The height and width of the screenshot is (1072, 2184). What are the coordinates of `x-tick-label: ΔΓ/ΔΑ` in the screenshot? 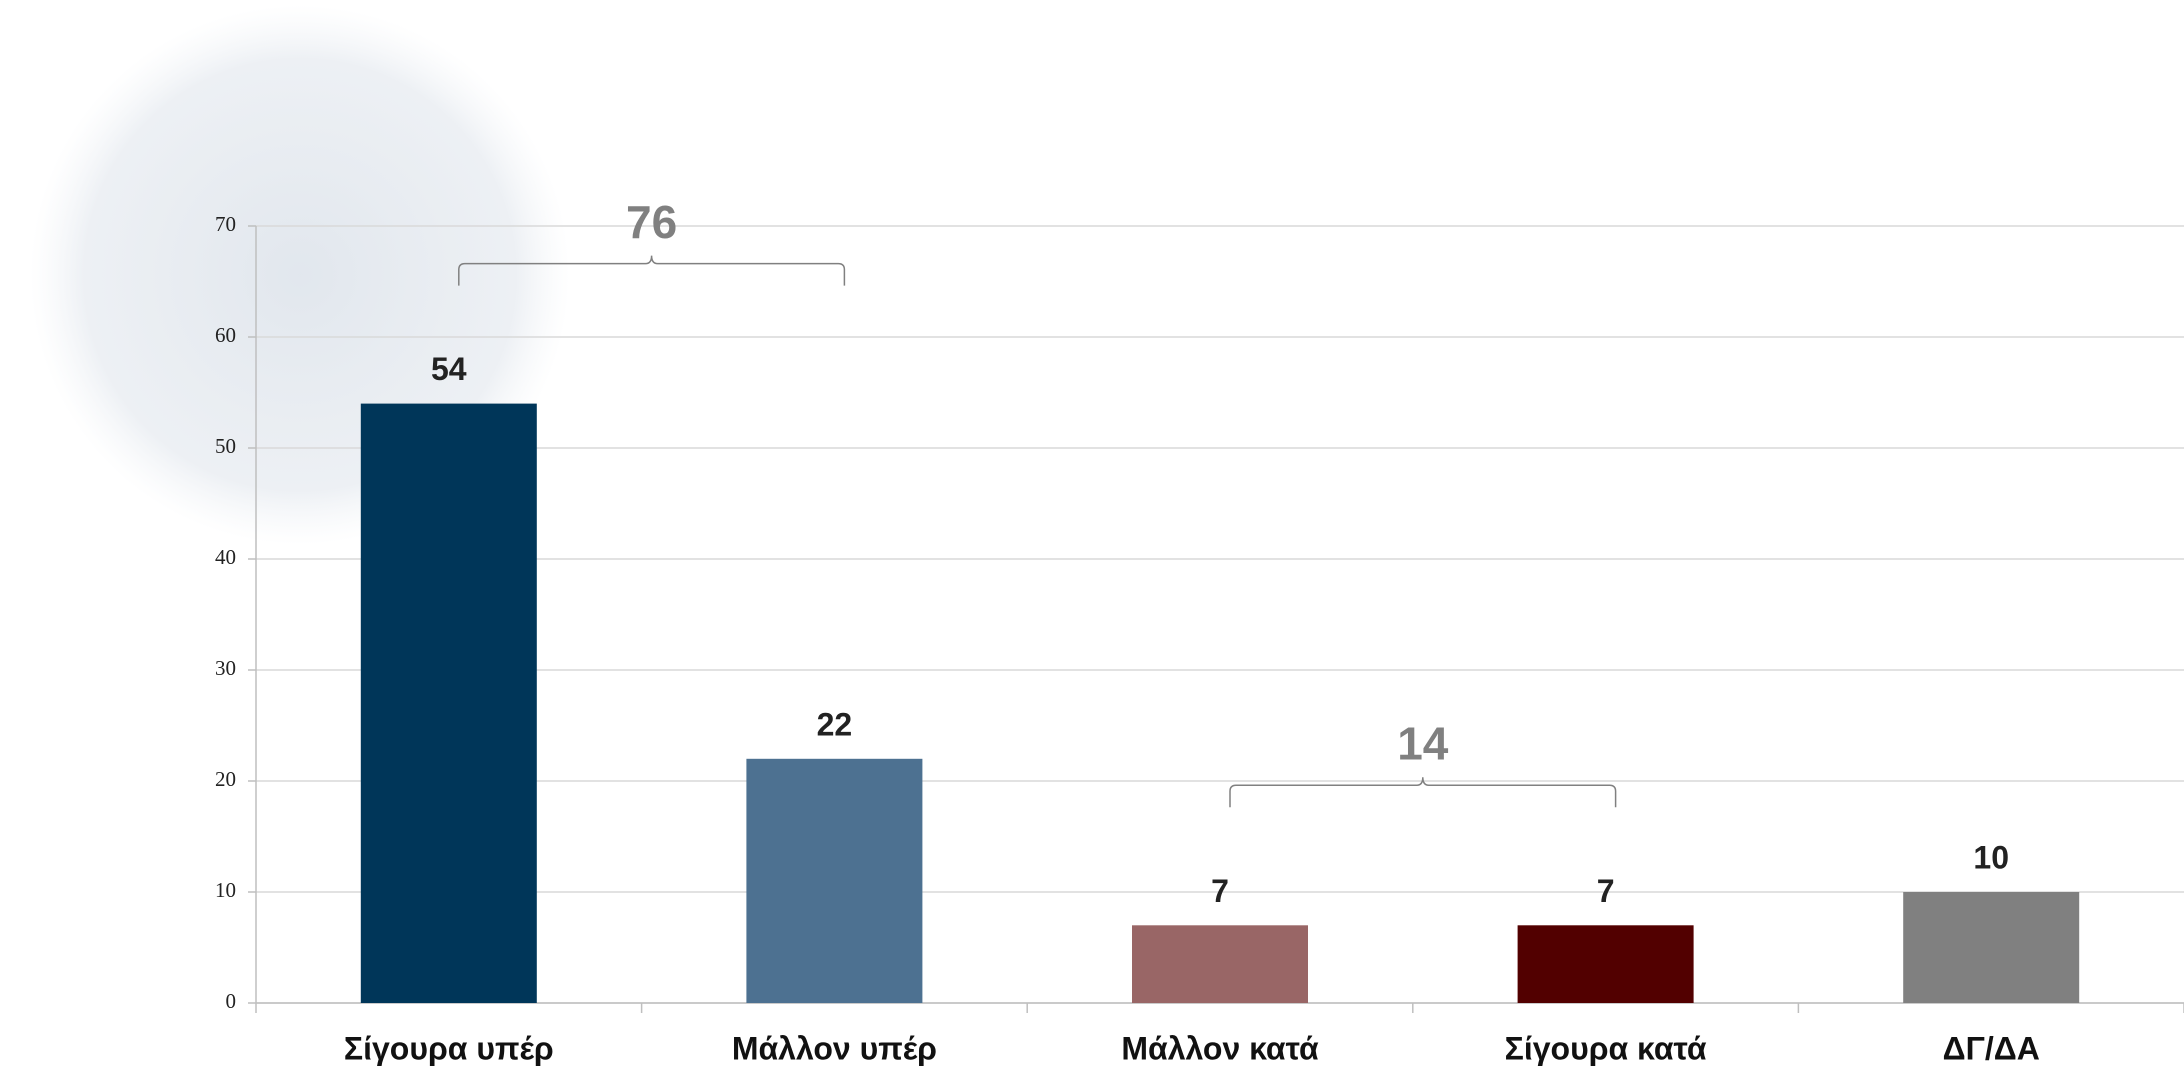 It's located at (1991, 1048).